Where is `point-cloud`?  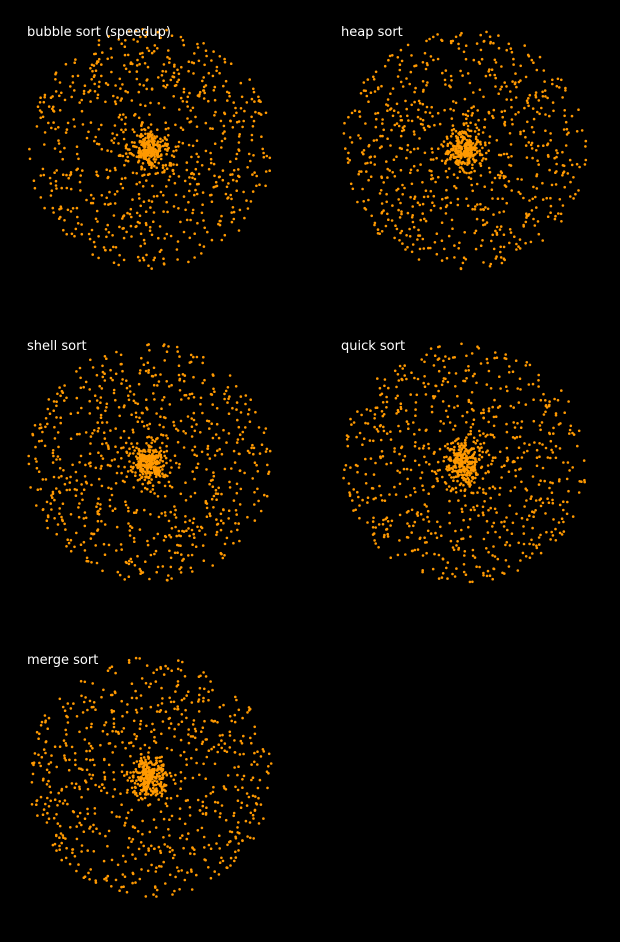
point-cloud is located at coordinates (151, 777).